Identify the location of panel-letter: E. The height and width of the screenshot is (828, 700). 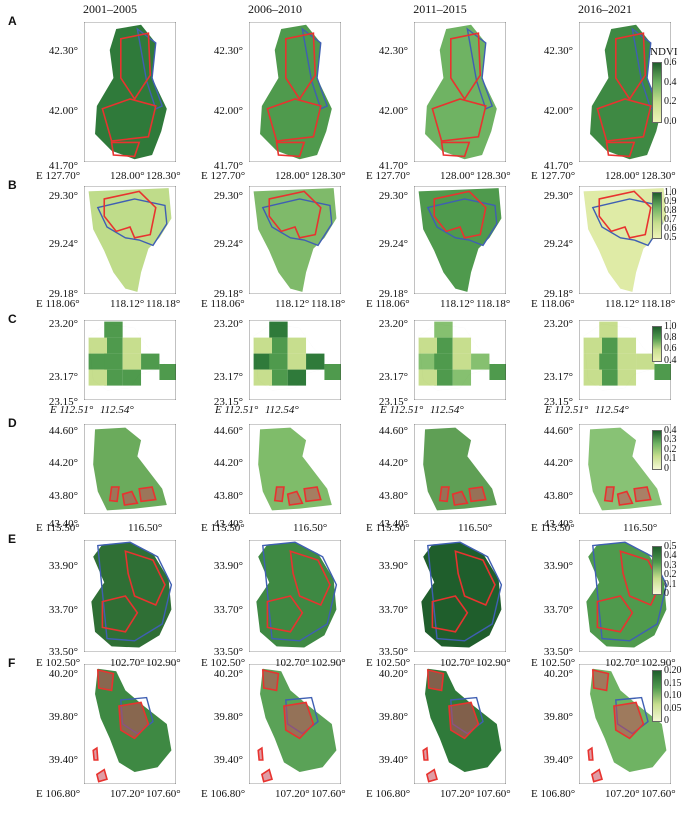
(12, 539).